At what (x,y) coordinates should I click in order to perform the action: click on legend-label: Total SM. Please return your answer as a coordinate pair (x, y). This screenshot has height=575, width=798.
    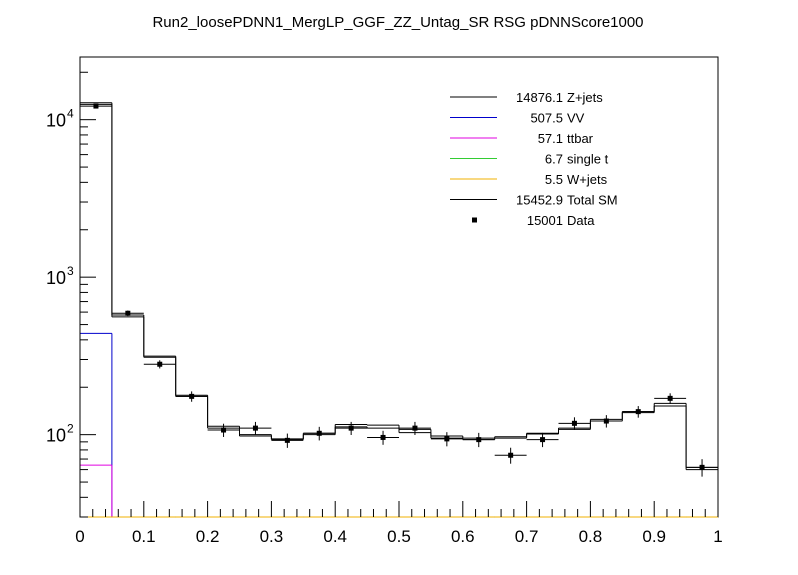
    Looking at the image, I should click on (592, 200).